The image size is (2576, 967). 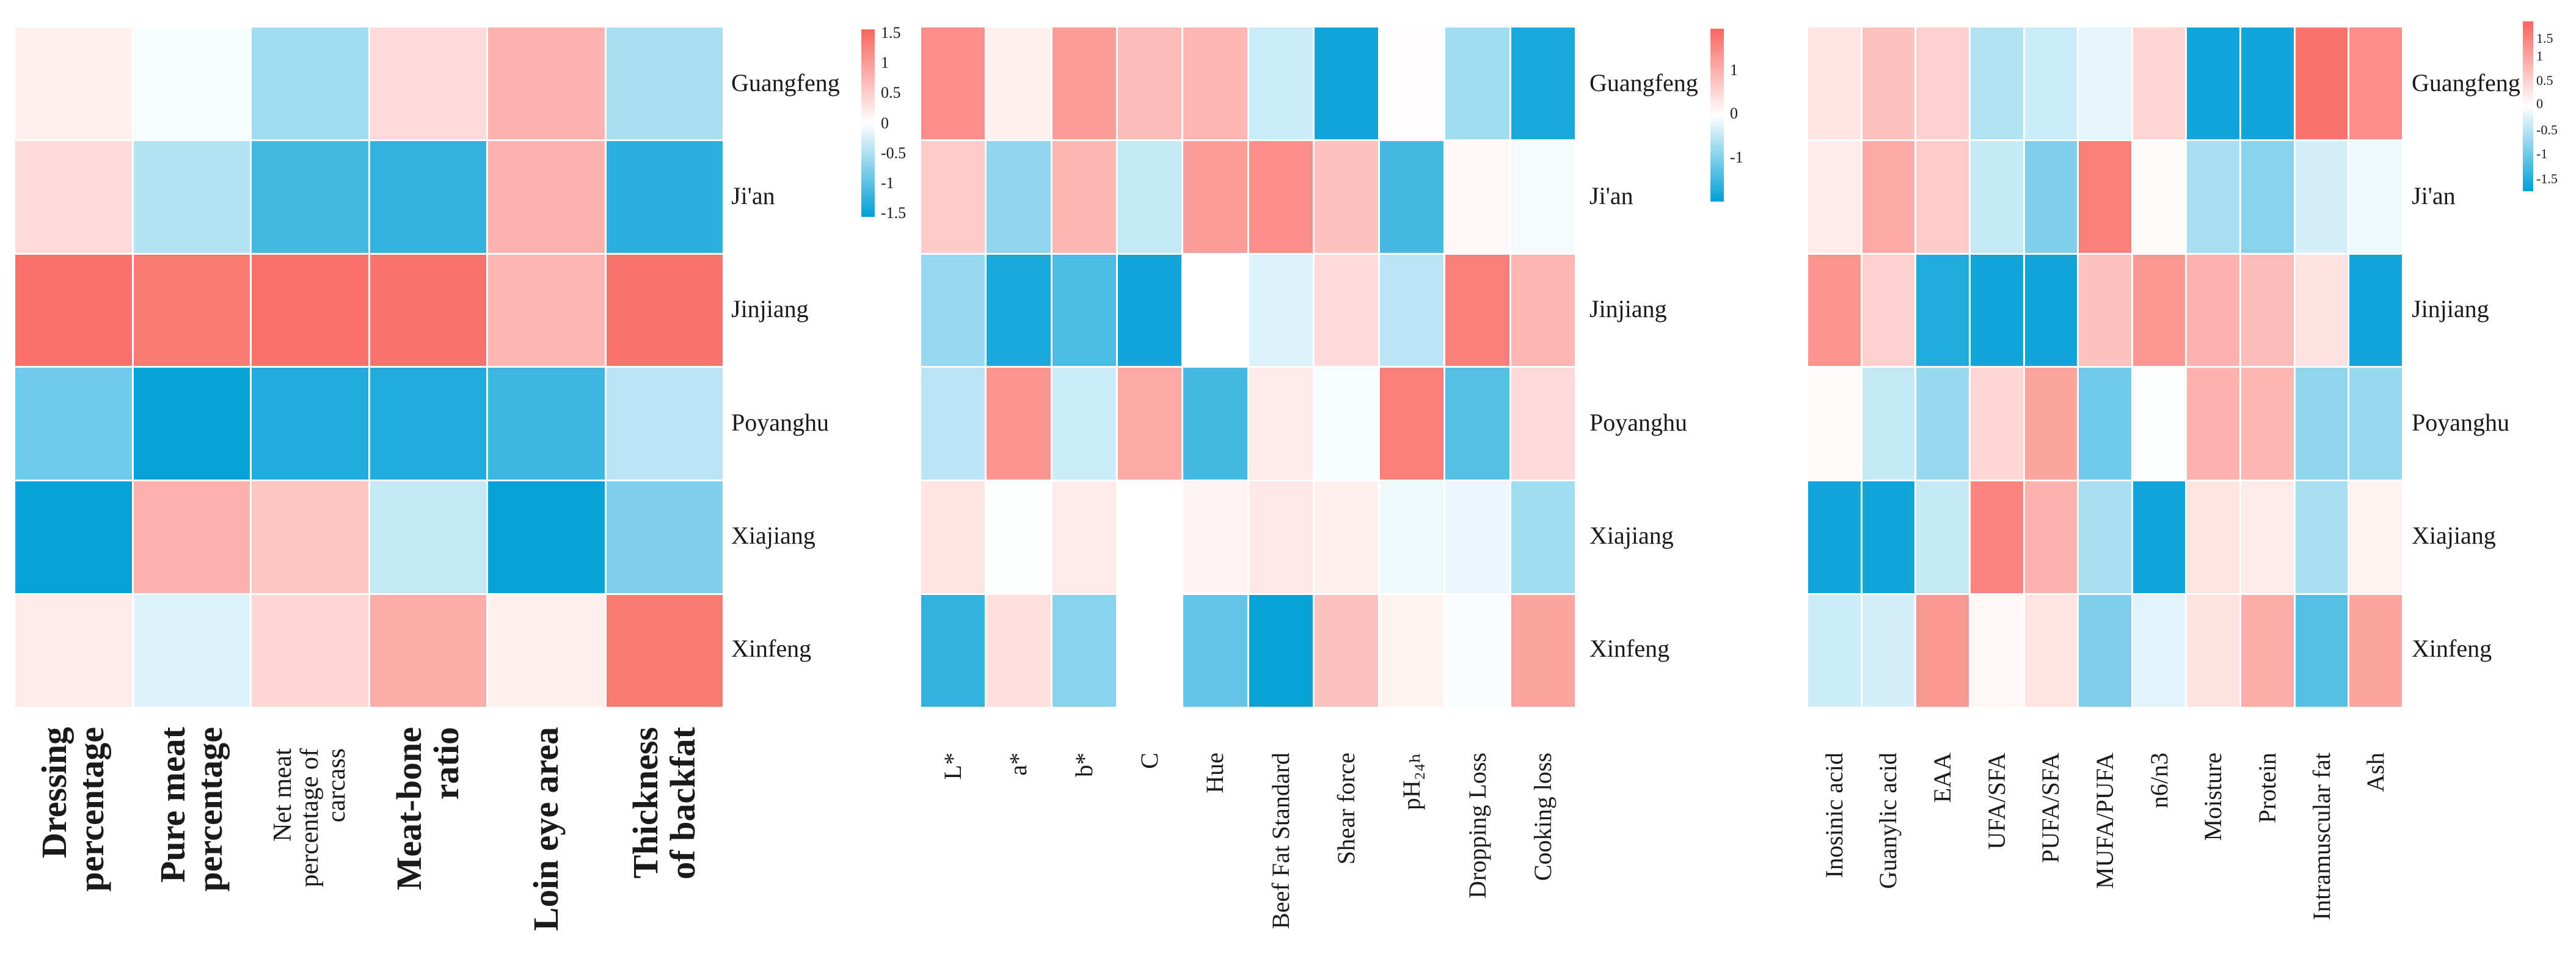 What do you see at coordinates (953, 766) in the screenshot?
I see `column-label: L*` at bounding box center [953, 766].